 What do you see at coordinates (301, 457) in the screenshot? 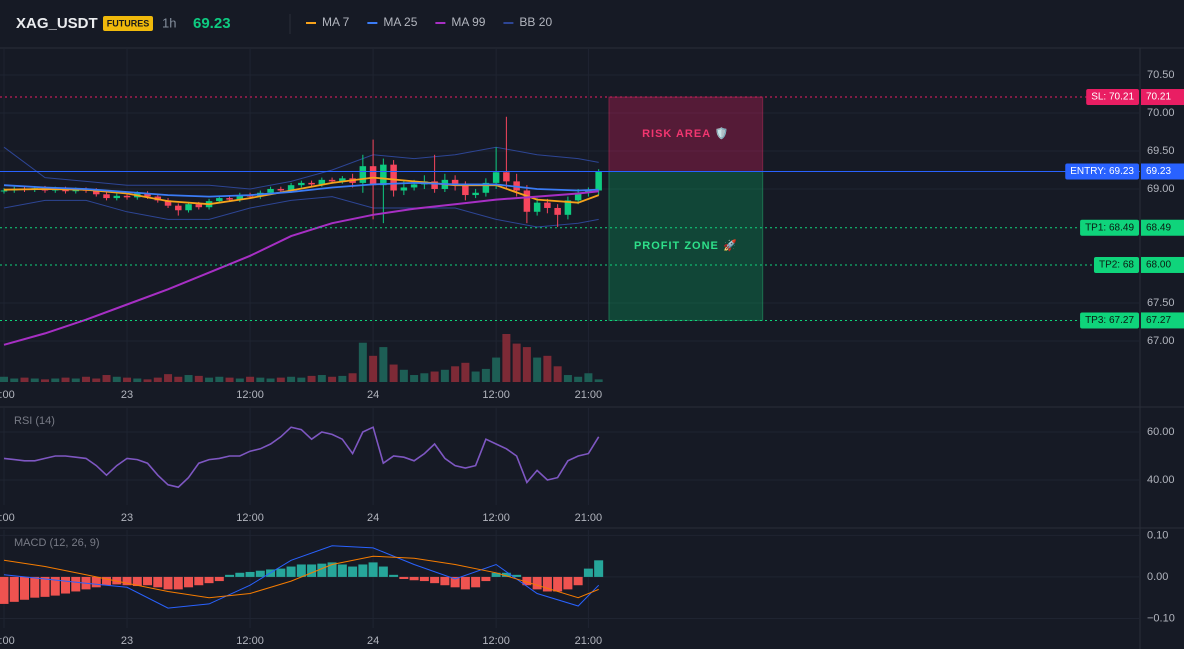
I see `rsi-line` at bounding box center [301, 457].